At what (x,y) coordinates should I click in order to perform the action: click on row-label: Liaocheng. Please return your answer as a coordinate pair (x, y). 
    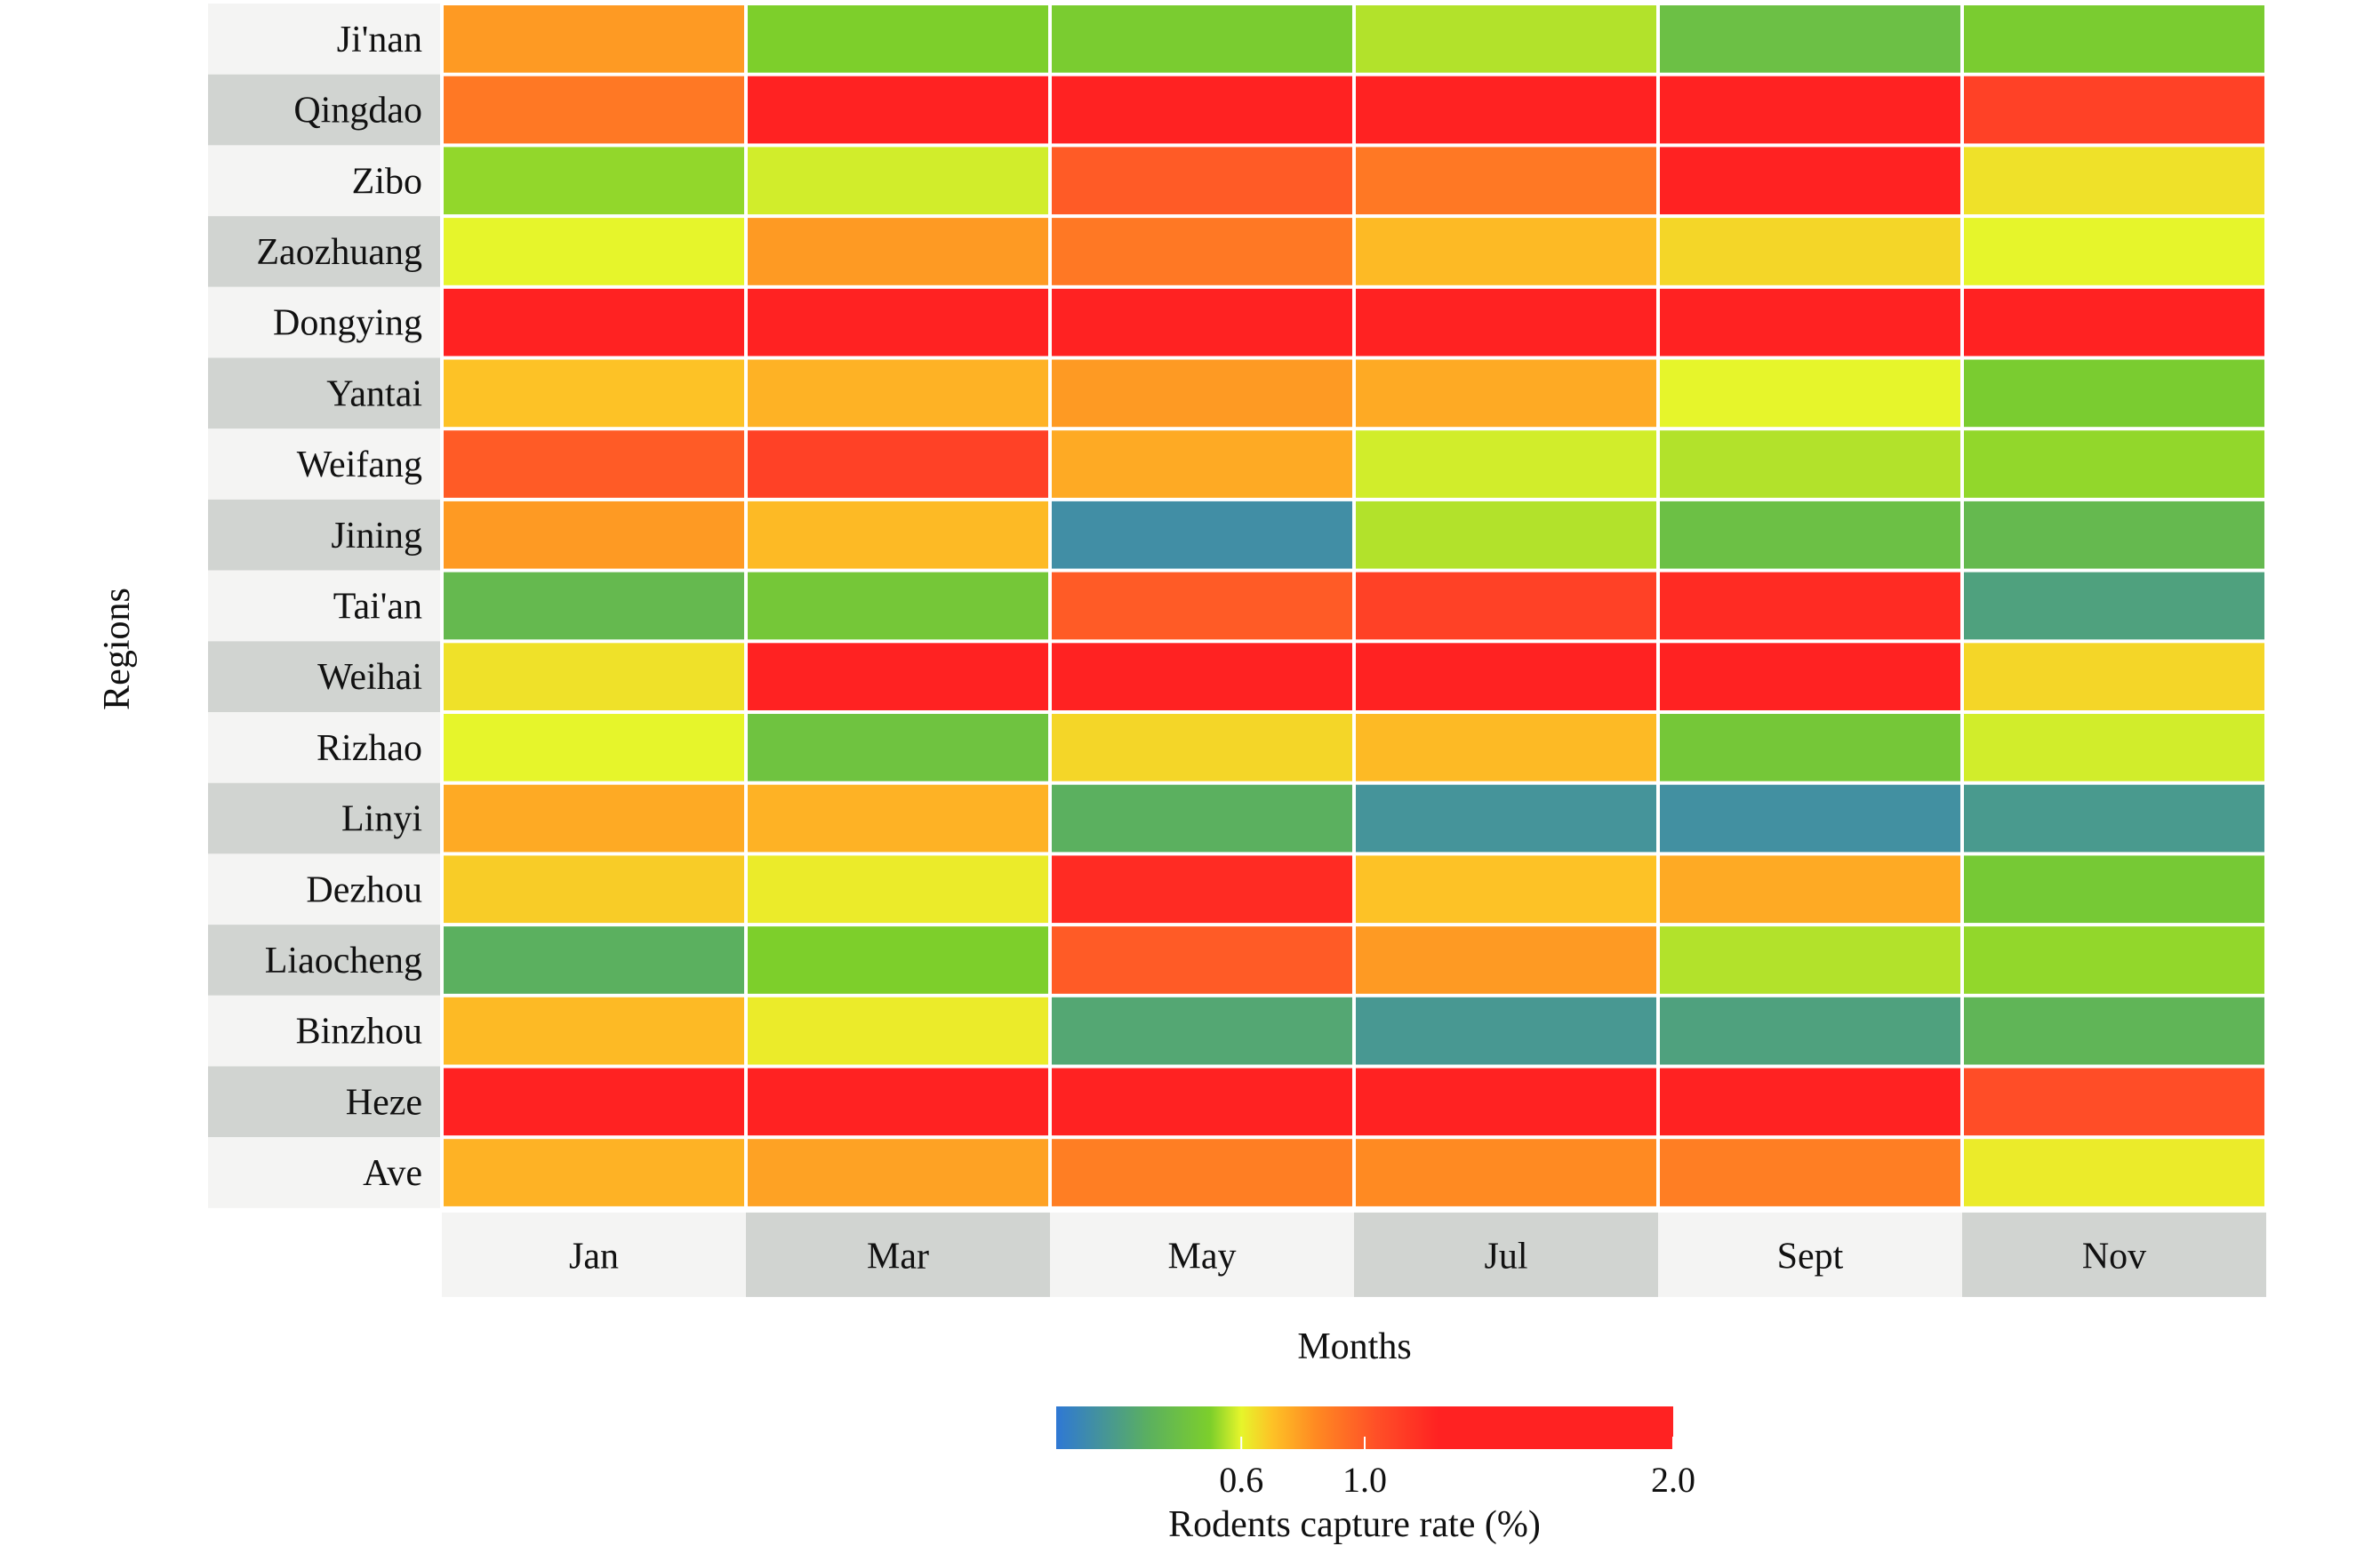
    Looking at the image, I should click on (343, 961).